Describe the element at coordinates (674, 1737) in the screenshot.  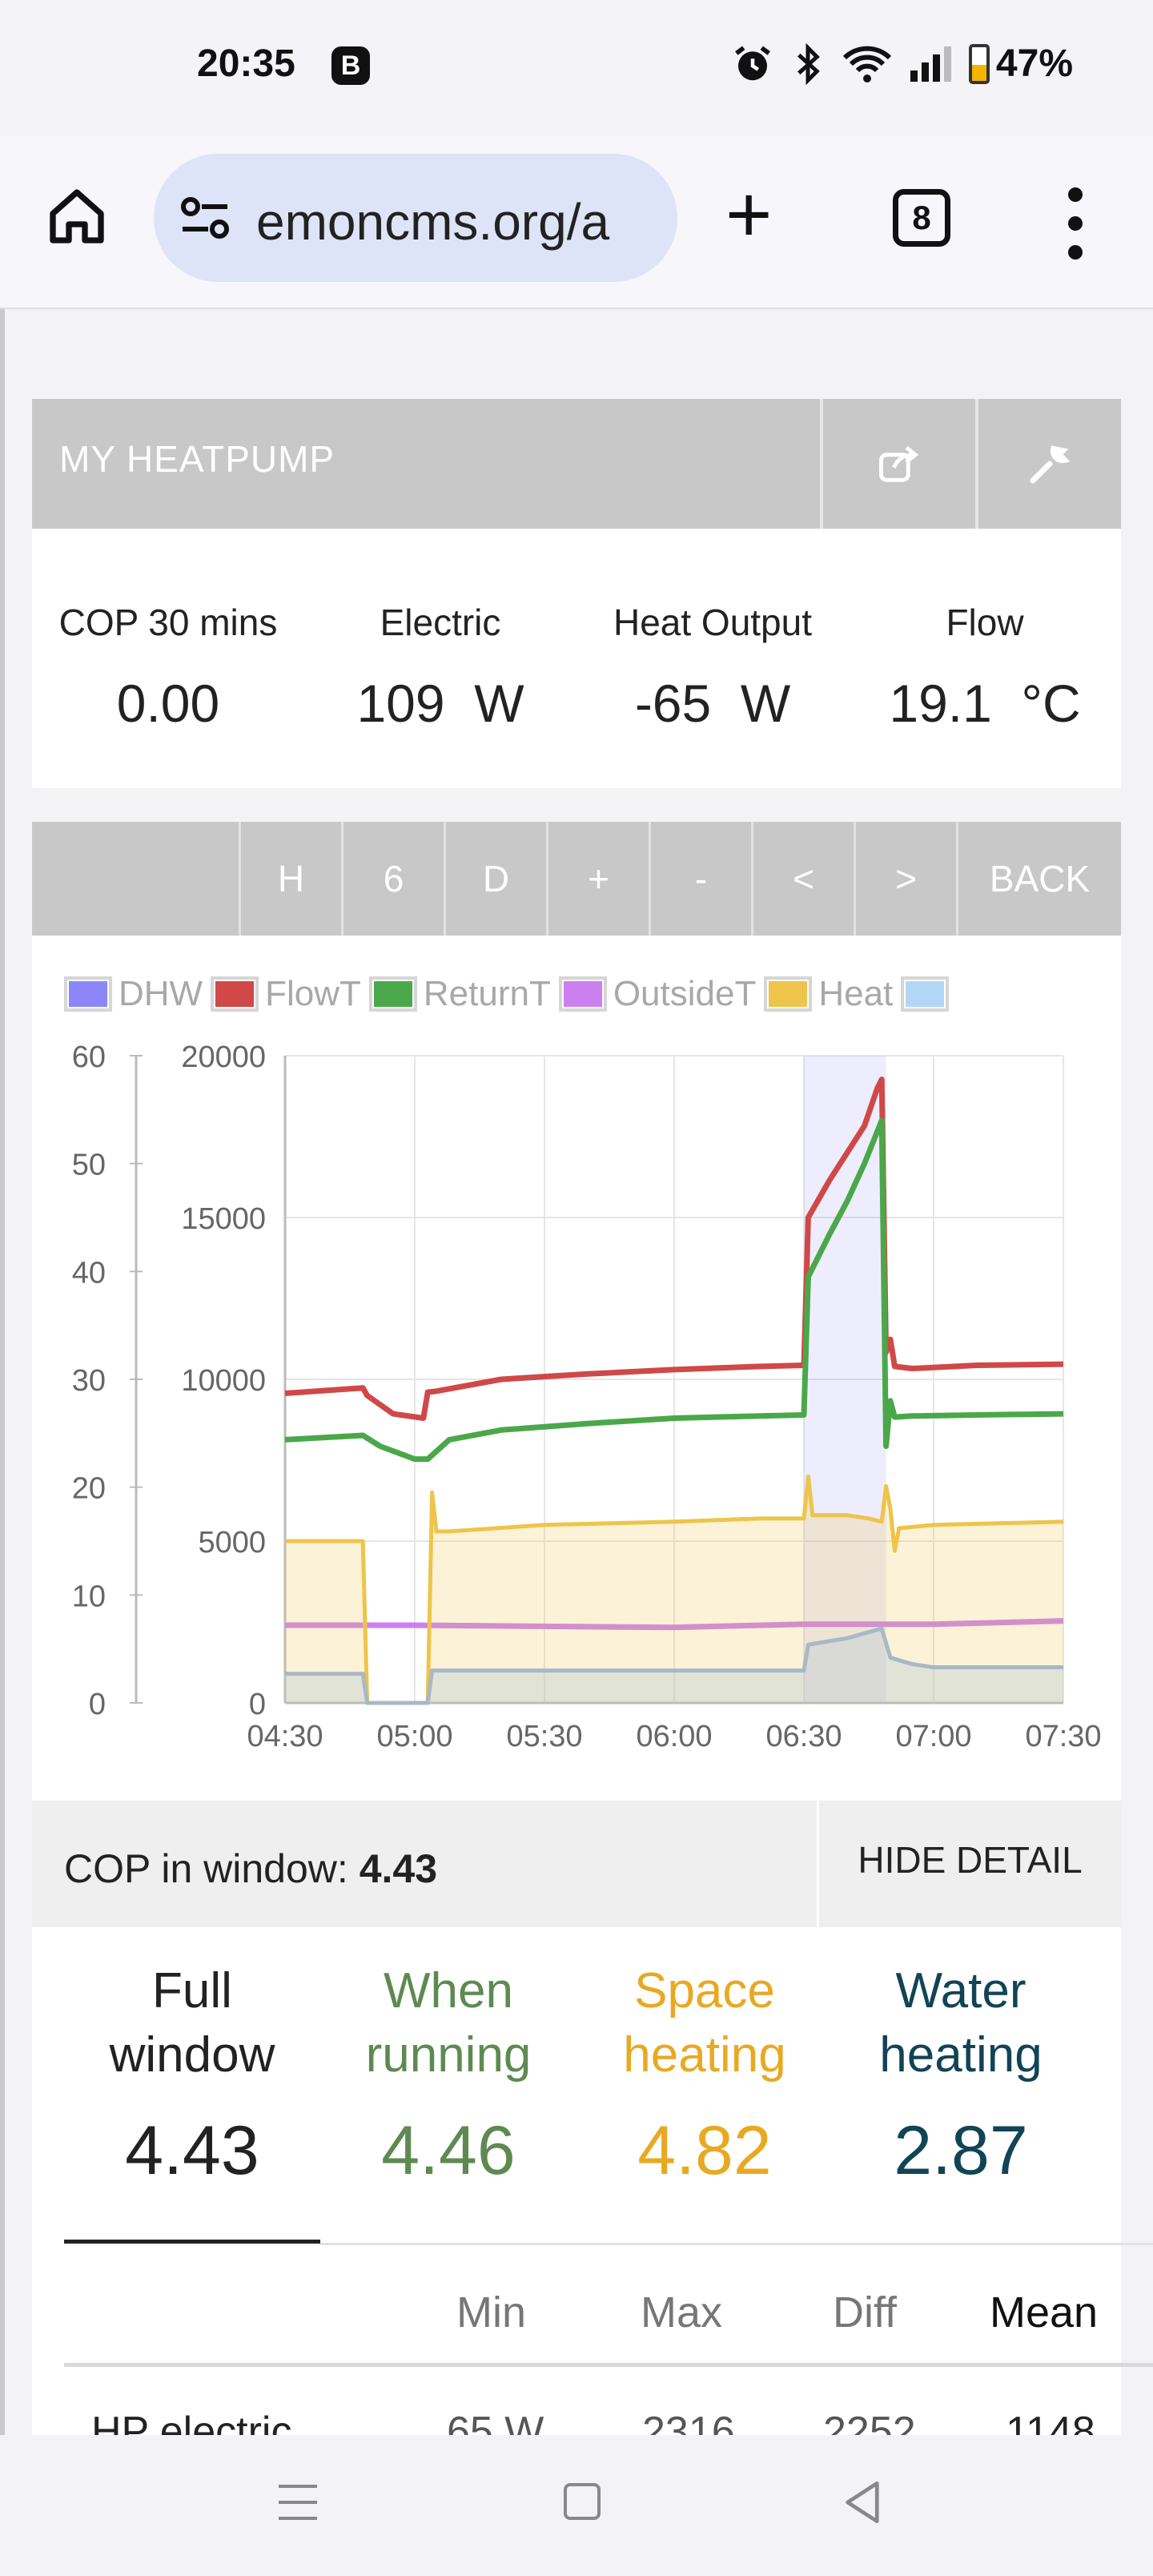
I see `x-tick-label: 06:00` at that location.